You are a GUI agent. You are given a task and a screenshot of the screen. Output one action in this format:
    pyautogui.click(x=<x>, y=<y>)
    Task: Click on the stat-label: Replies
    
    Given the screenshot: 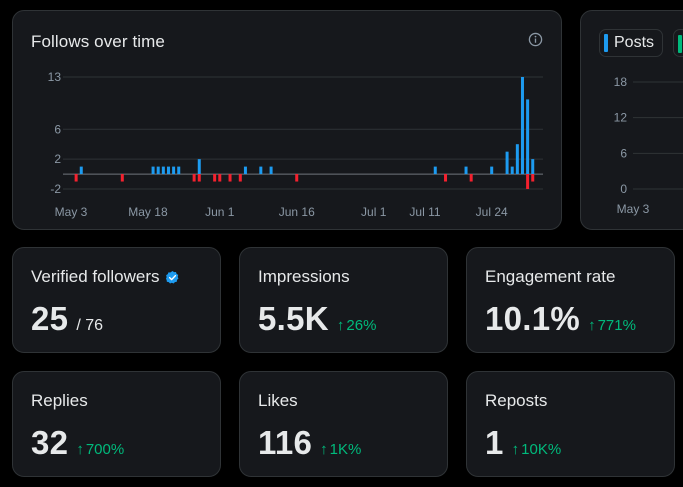 What is the action you would take?
    pyautogui.click(x=59, y=400)
    